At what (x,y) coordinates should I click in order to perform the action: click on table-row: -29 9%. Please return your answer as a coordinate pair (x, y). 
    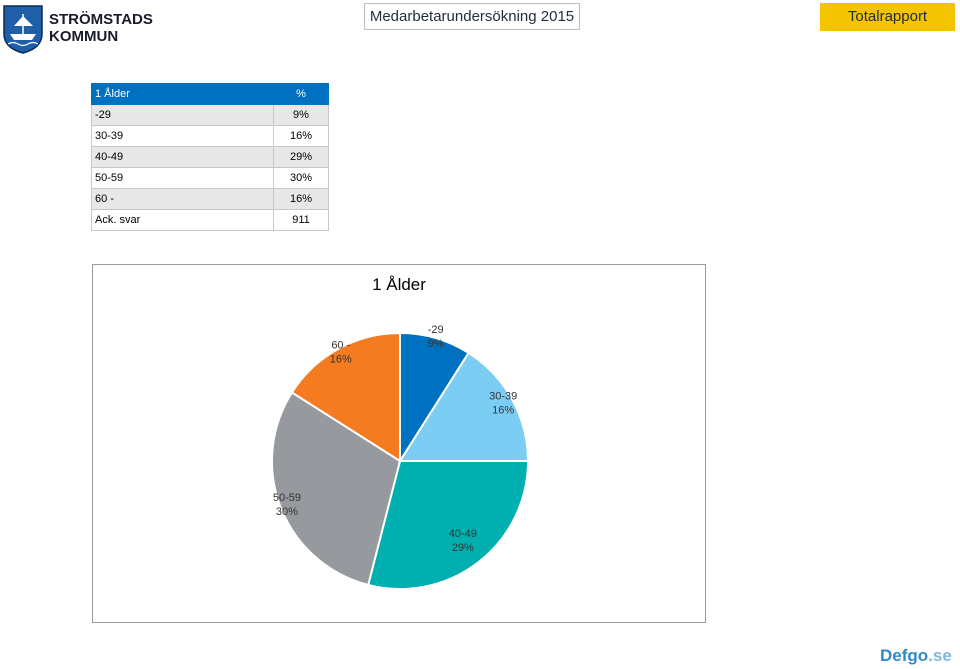
    Looking at the image, I should click on (210, 115).